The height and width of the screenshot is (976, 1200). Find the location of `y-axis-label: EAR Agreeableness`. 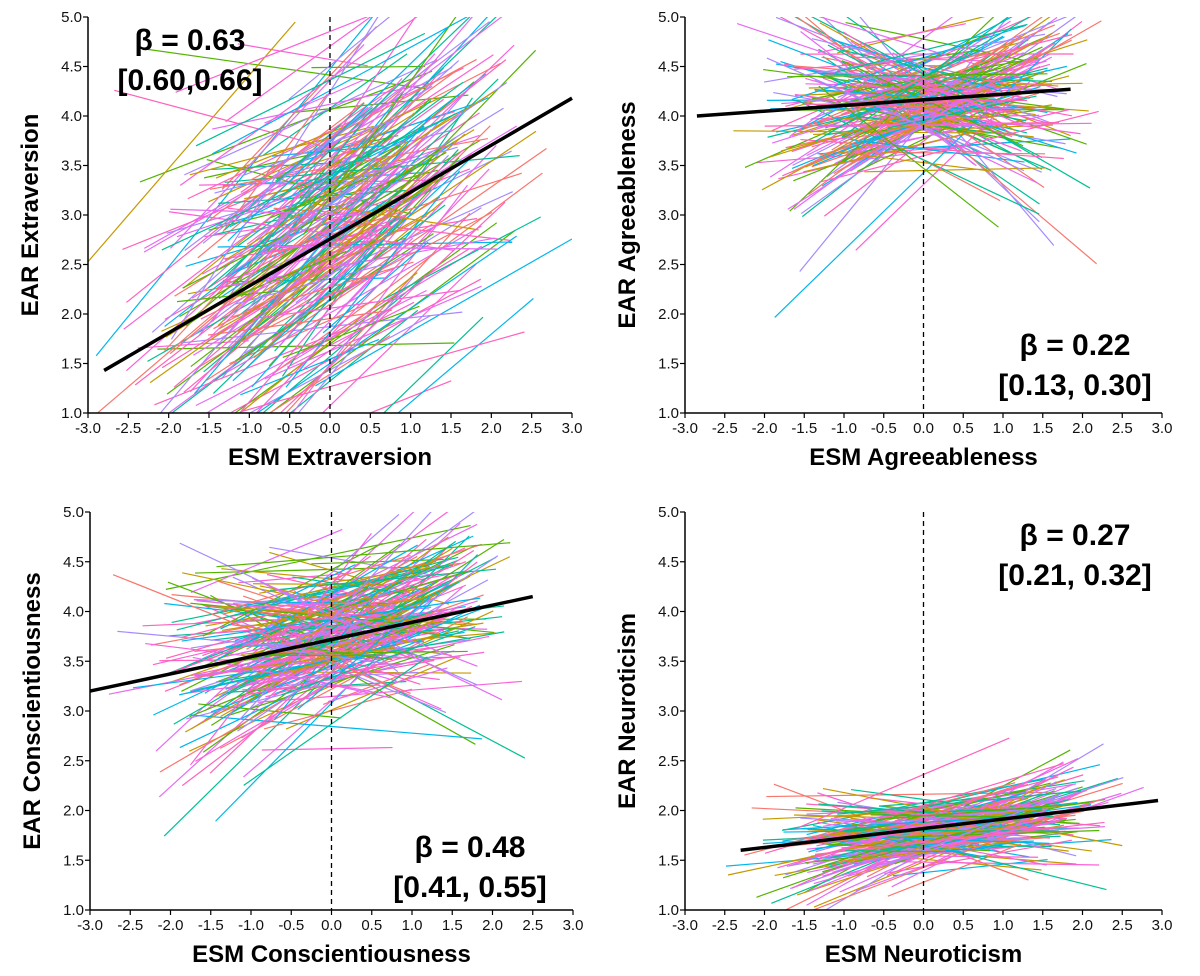

y-axis-label: EAR Agreeableness is located at coordinates (627, 214).